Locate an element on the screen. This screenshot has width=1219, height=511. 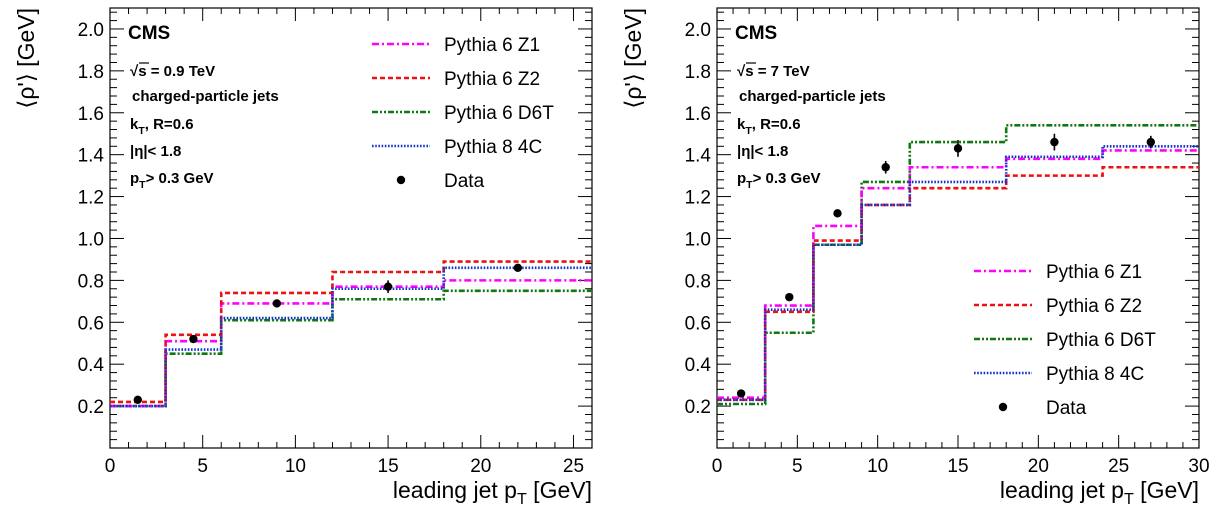
annotation-energy: √s = 7 TeV is located at coordinates (773, 71).